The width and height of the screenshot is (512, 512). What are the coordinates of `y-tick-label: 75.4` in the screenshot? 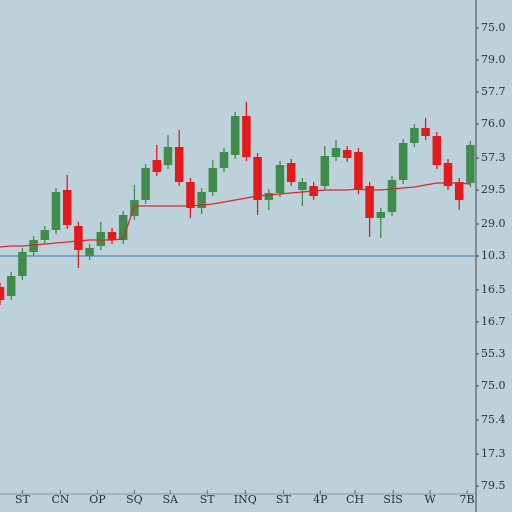 It's located at (493, 419).